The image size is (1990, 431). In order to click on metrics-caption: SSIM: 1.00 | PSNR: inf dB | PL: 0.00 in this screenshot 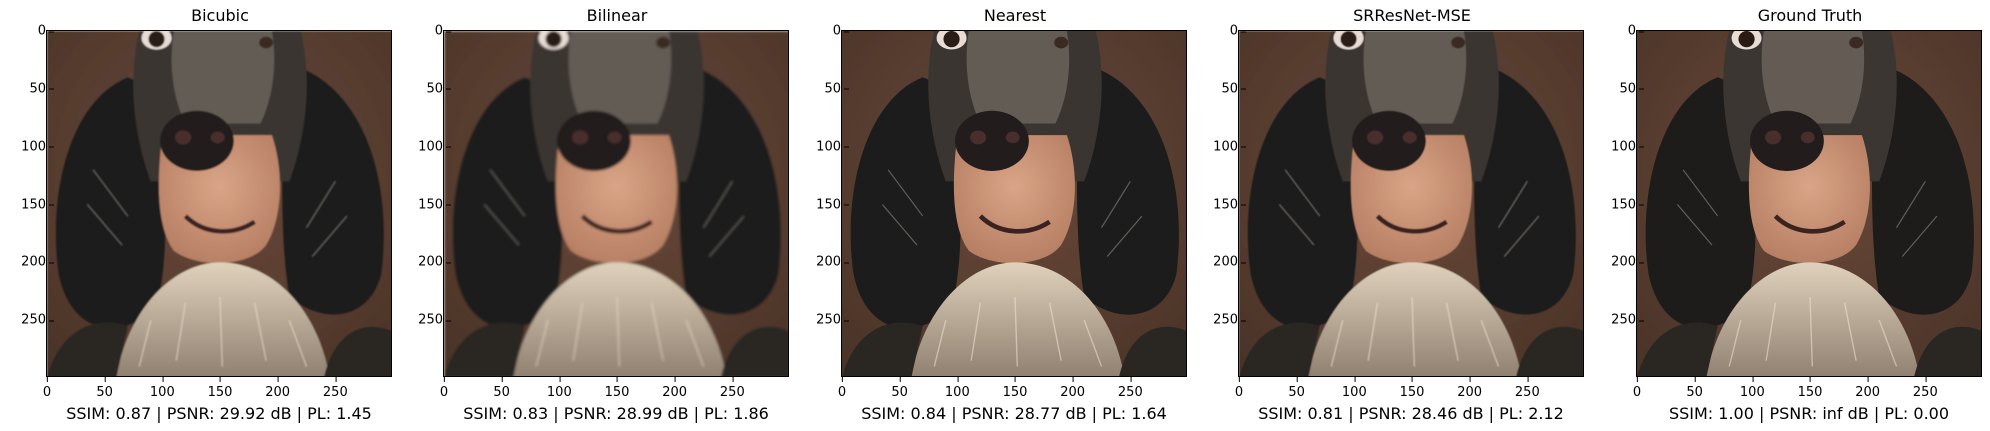, I will do `click(1809, 413)`.